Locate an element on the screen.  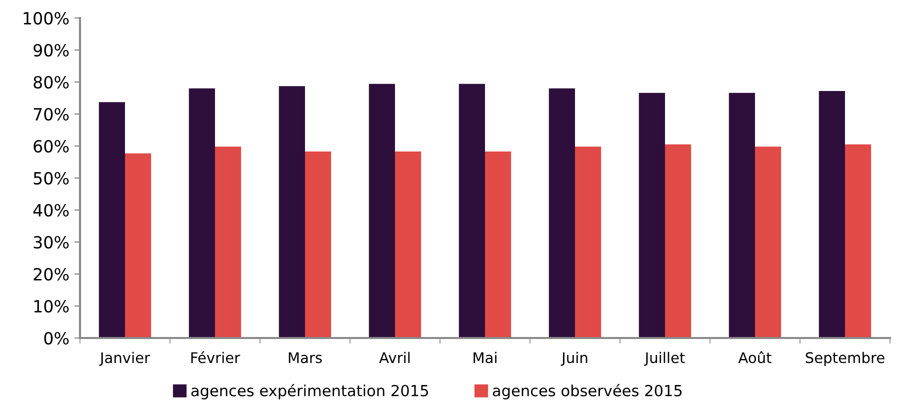
y-tick-label: 70% is located at coordinates (51, 114).